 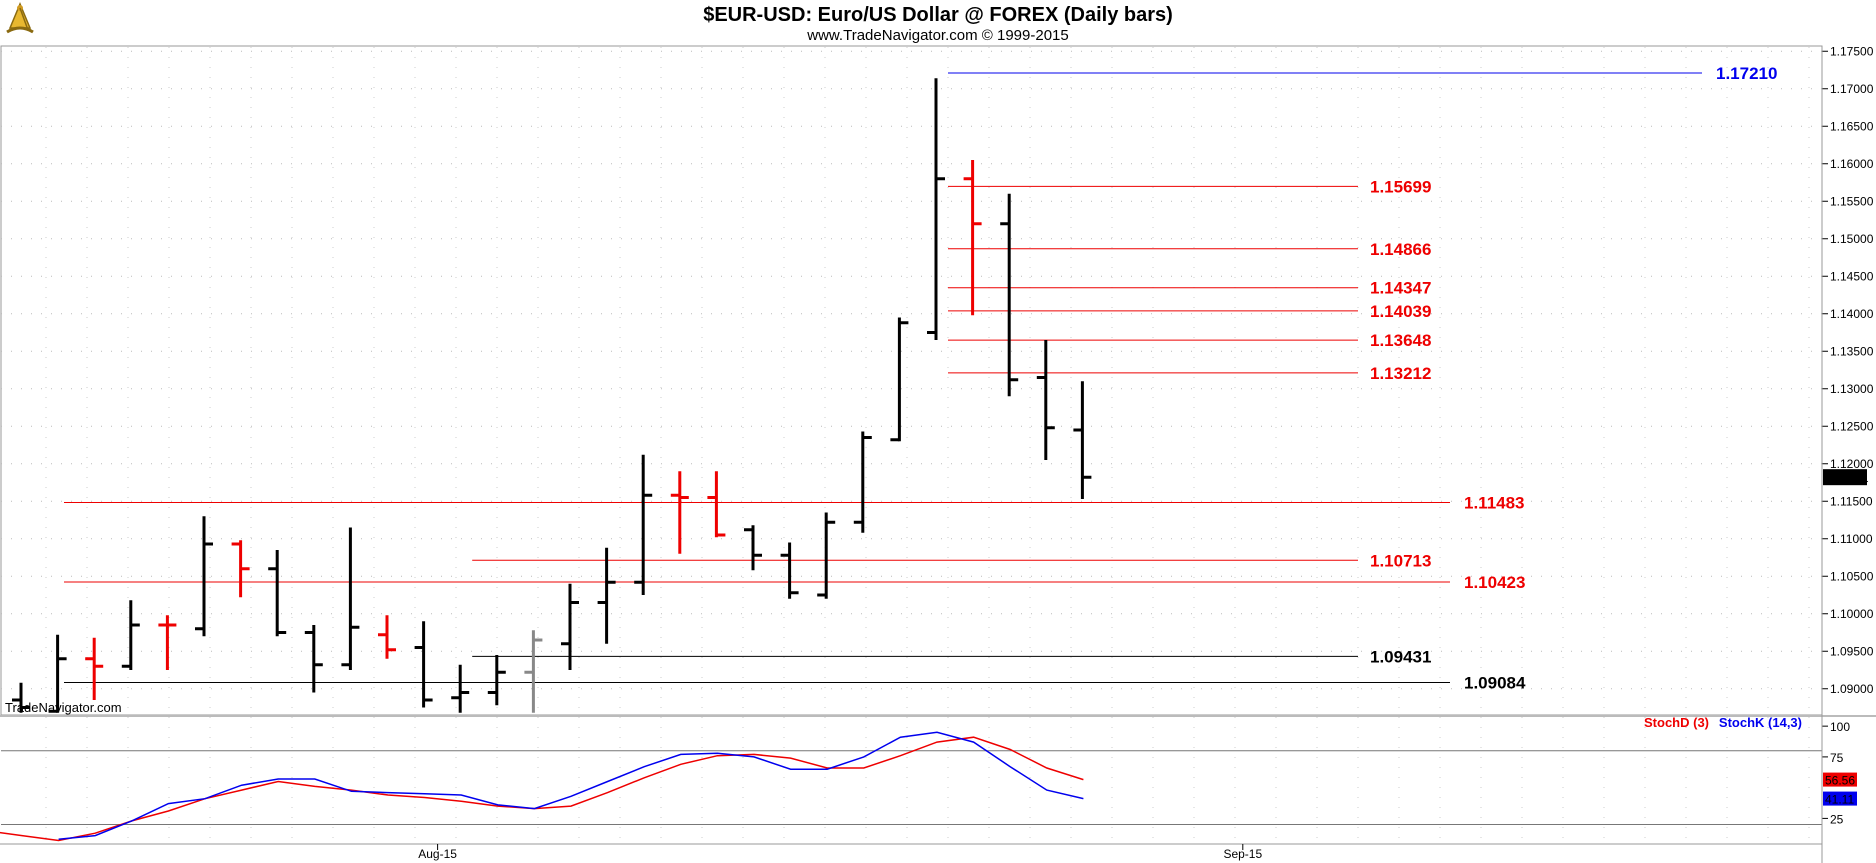 What do you see at coordinates (1400, 288) in the screenshot?
I see `level-label: 1.14347` at bounding box center [1400, 288].